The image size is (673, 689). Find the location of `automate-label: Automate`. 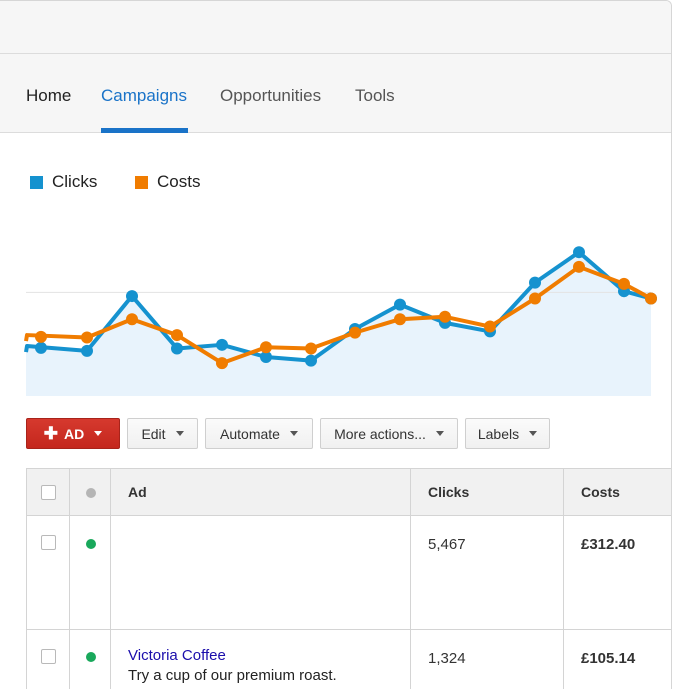

automate-label: Automate is located at coordinates (250, 433).